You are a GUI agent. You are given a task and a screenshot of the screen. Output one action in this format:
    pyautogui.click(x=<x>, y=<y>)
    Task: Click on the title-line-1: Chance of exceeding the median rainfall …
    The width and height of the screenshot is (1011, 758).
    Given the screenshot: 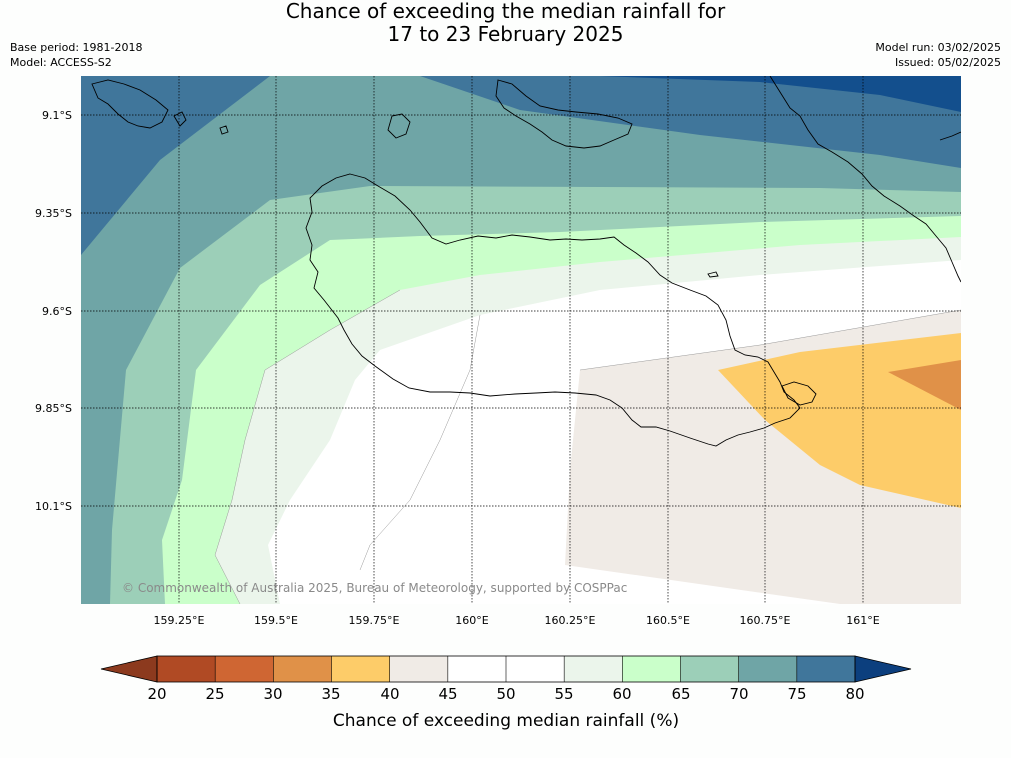 What is the action you would take?
    pyautogui.click(x=505, y=11)
    